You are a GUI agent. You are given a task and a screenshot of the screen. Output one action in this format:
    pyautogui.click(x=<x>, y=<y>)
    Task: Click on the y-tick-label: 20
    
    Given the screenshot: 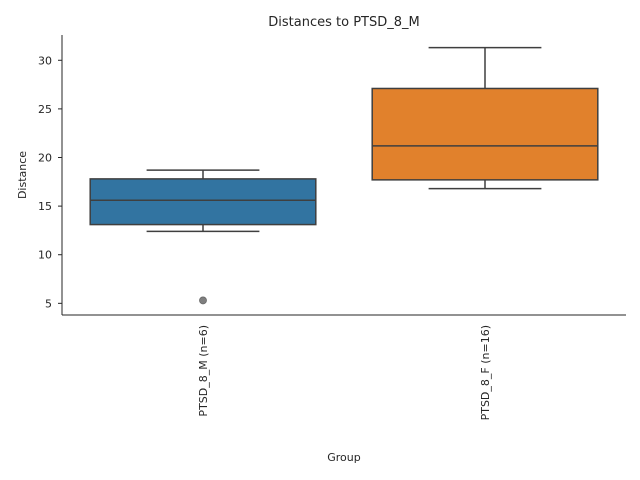 What is the action you would take?
    pyautogui.click(x=45, y=158)
    